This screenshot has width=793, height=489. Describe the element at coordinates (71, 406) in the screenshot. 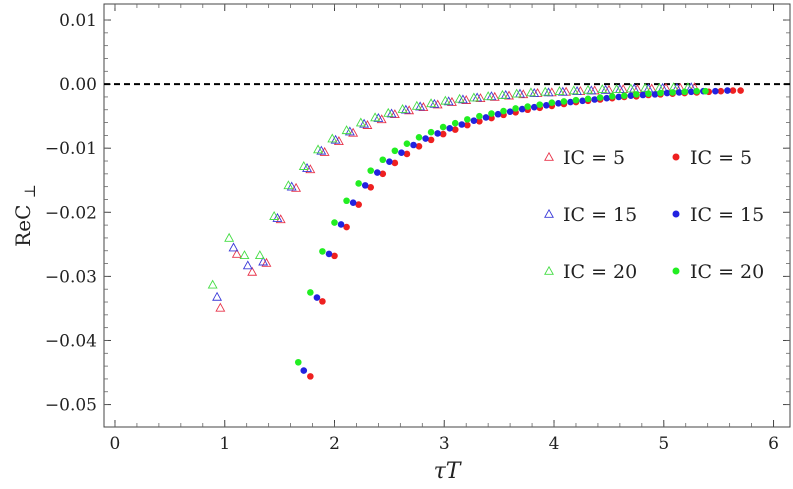

I see `y-tick-label: −0.05` at that location.